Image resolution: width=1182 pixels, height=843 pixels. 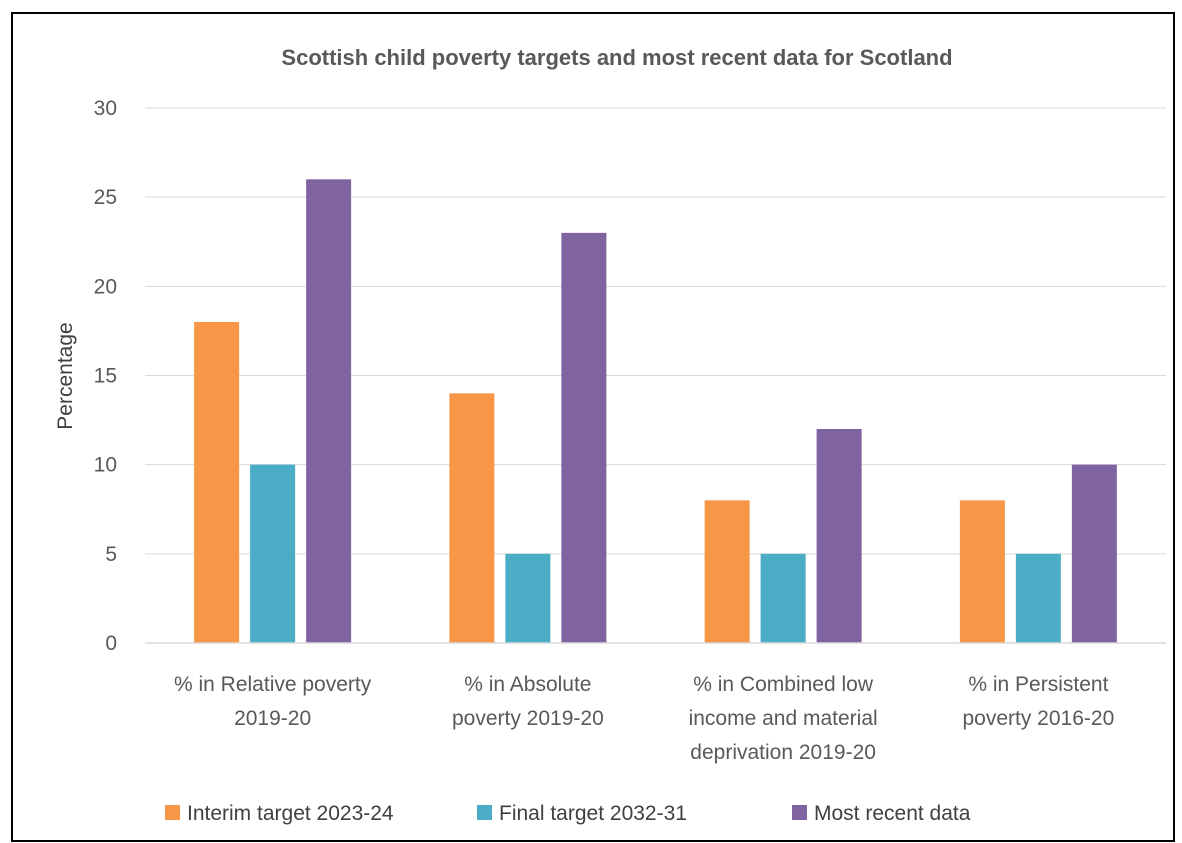 I want to click on y-tick-label: 25, so click(x=105, y=197).